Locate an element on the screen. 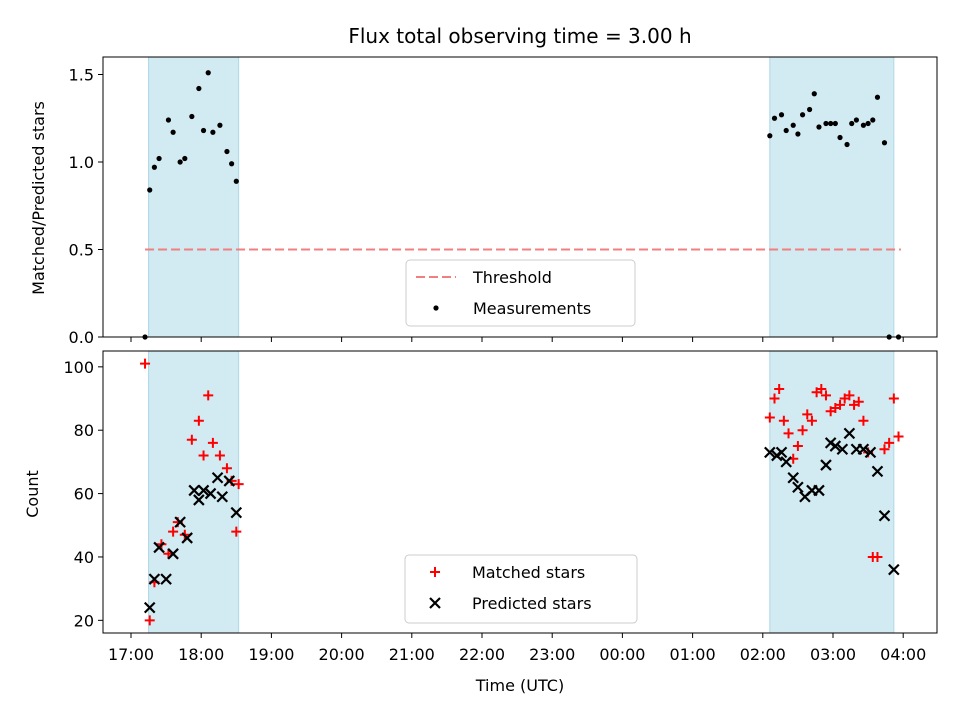  y-tick-label: 20 is located at coordinates (84, 620).